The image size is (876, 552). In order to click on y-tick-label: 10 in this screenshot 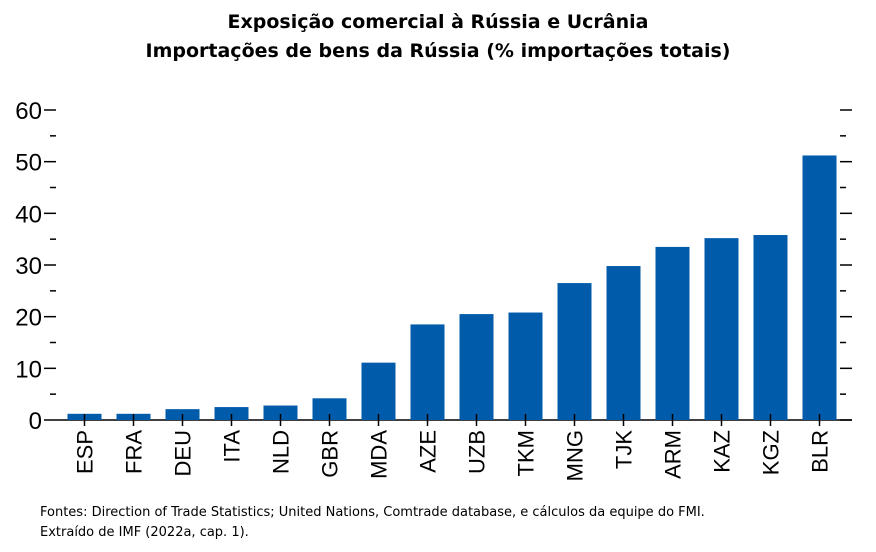, I will do `click(28, 369)`.